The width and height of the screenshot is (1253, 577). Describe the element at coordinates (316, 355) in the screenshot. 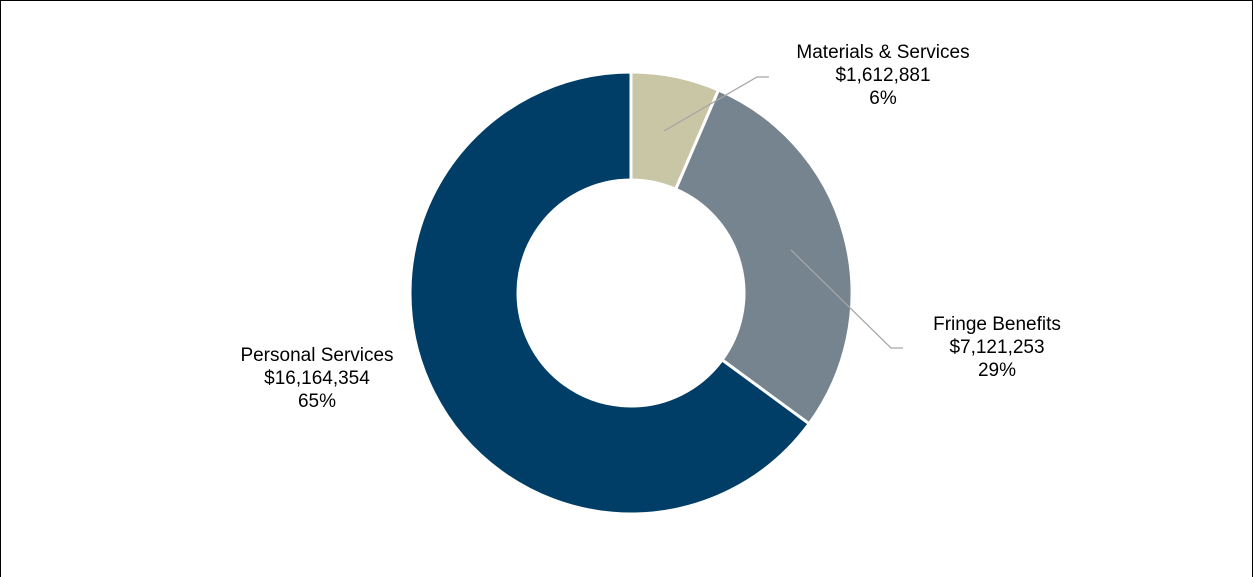

I see `data-label-personal-services-name: Personal Services` at that location.